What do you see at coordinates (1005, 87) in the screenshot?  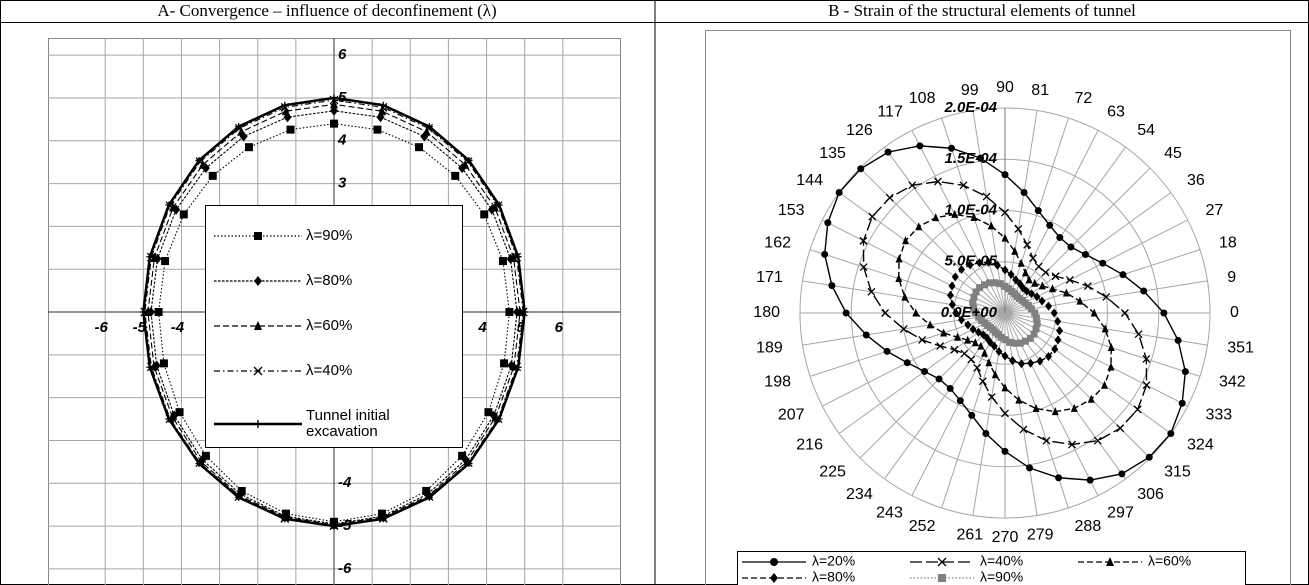 I see `category-label: 90` at bounding box center [1005, 87].